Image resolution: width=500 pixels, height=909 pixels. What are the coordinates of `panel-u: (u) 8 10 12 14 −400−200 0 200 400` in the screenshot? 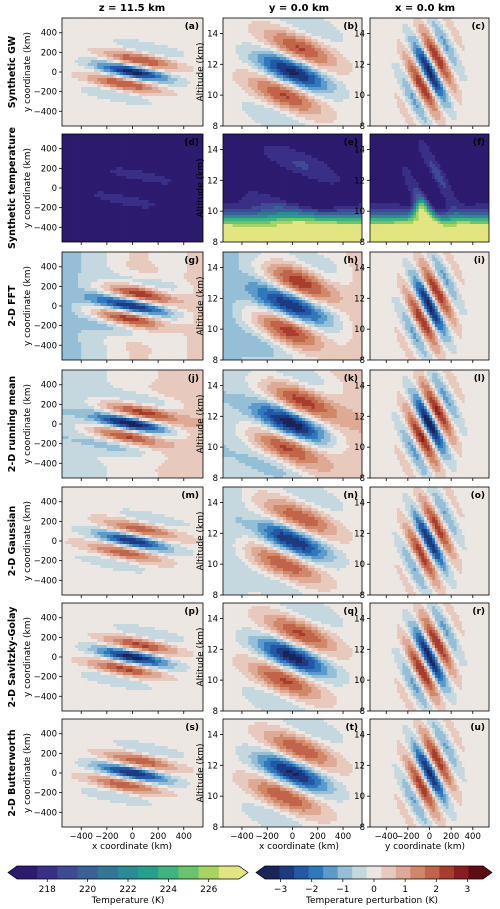 It's located at (422, 780).